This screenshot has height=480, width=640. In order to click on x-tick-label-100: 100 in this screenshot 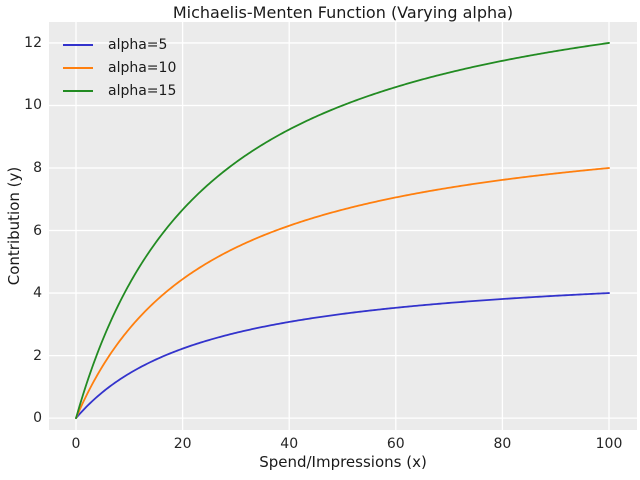, I will do `click(609, 444)`.